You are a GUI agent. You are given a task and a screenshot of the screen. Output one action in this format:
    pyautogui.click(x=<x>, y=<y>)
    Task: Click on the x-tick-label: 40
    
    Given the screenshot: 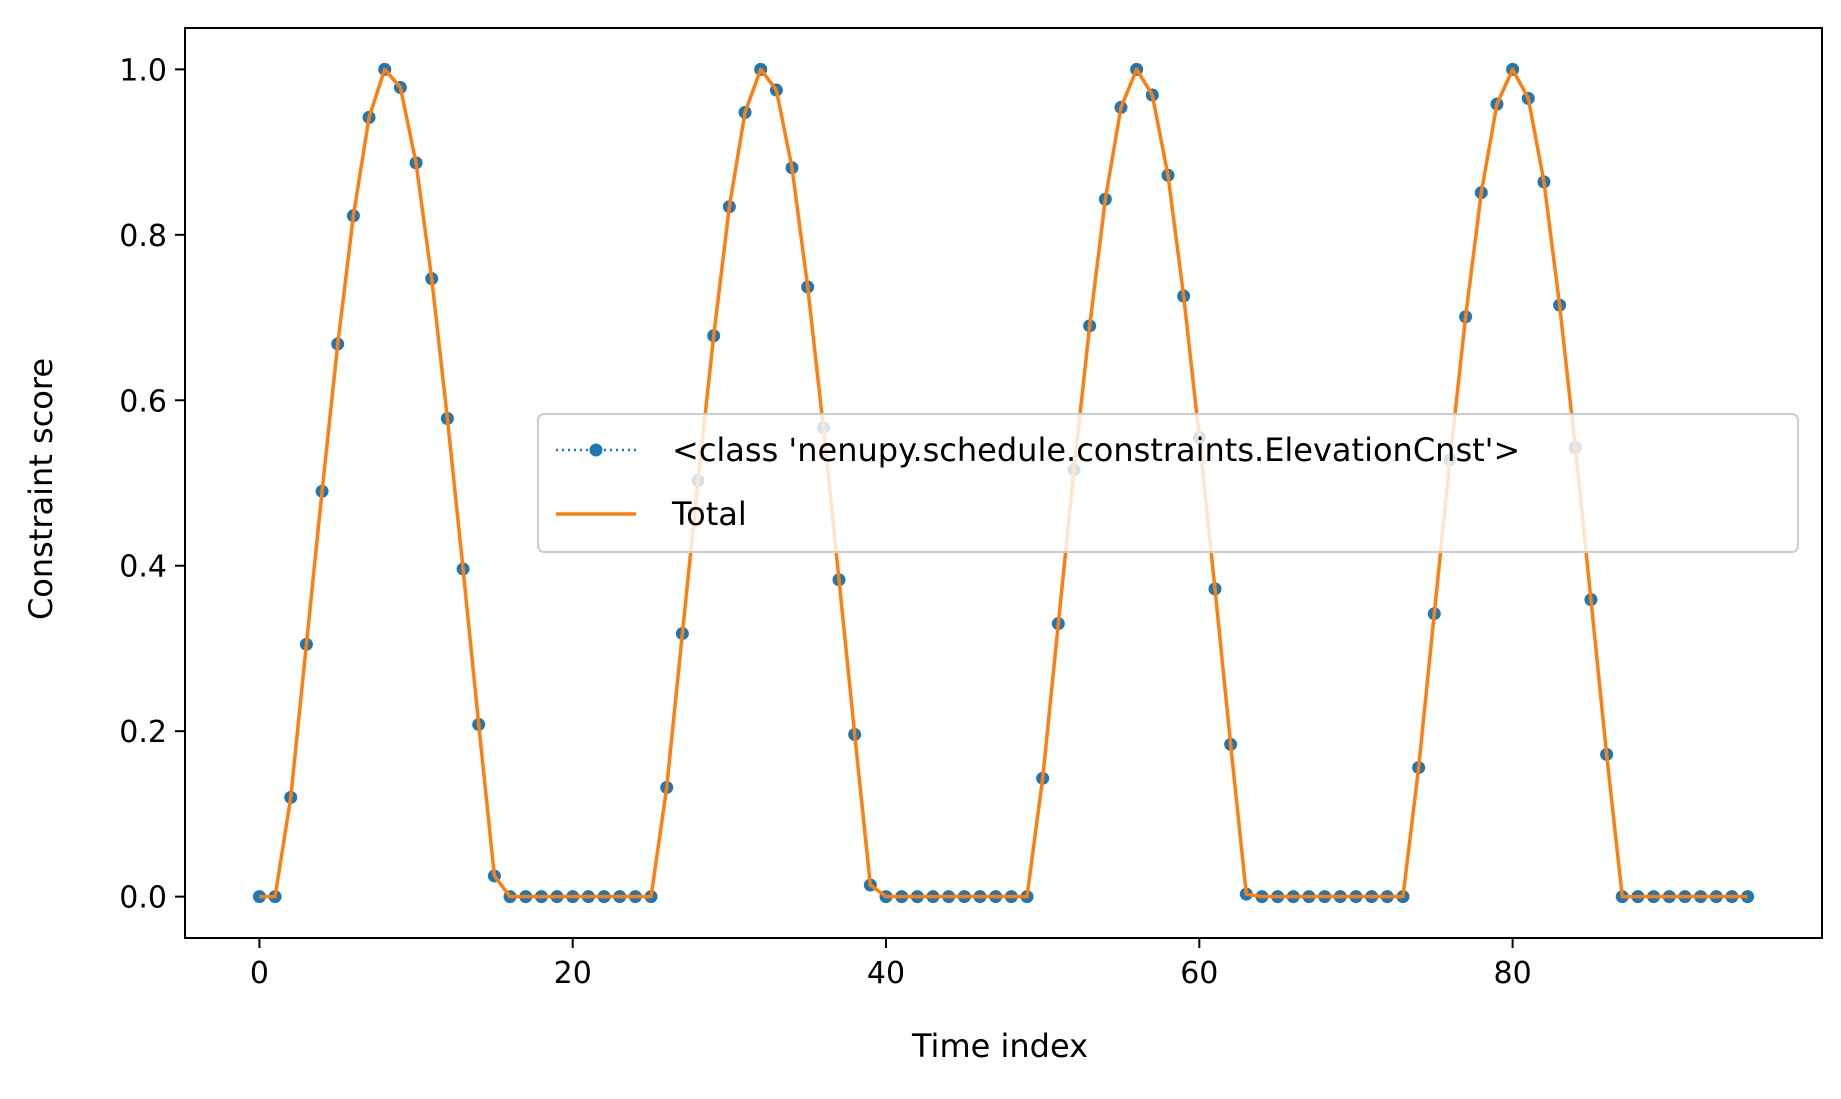 What is the action you would take?
    pyautogui.click(x=886, y=973)
    